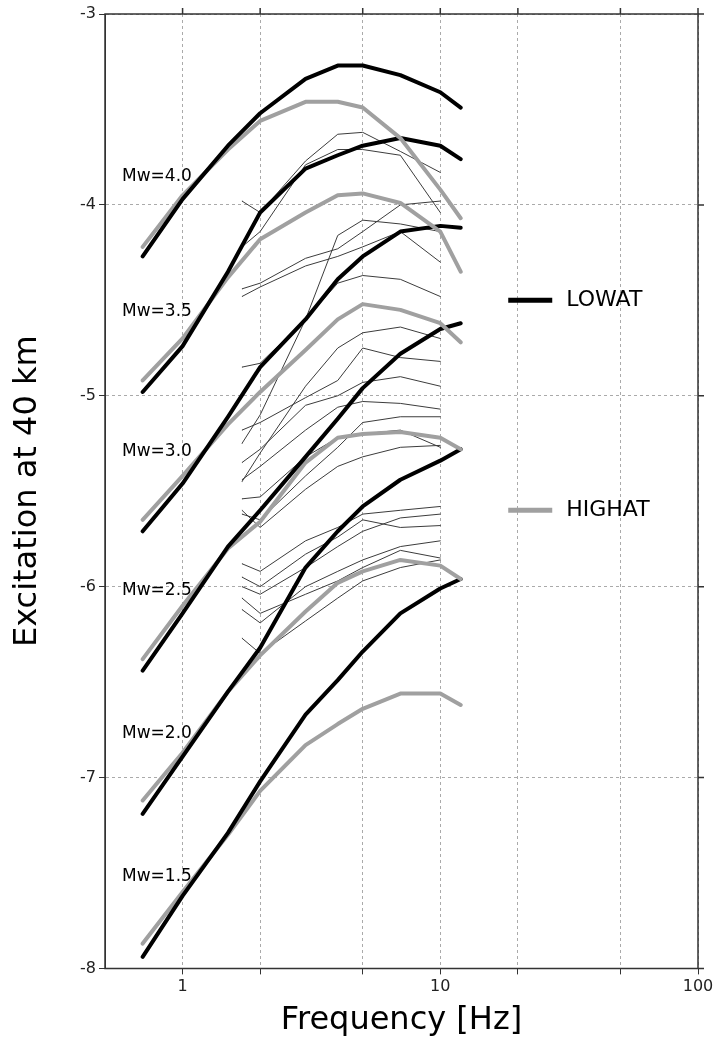 Image resolution: width=719 pixels, height=1048 pixels. What do you see at coordinates (24, 491) in the screenshot?
I see `y-axis-title: Excitation at 40 km` at bounding box center [24, 491].